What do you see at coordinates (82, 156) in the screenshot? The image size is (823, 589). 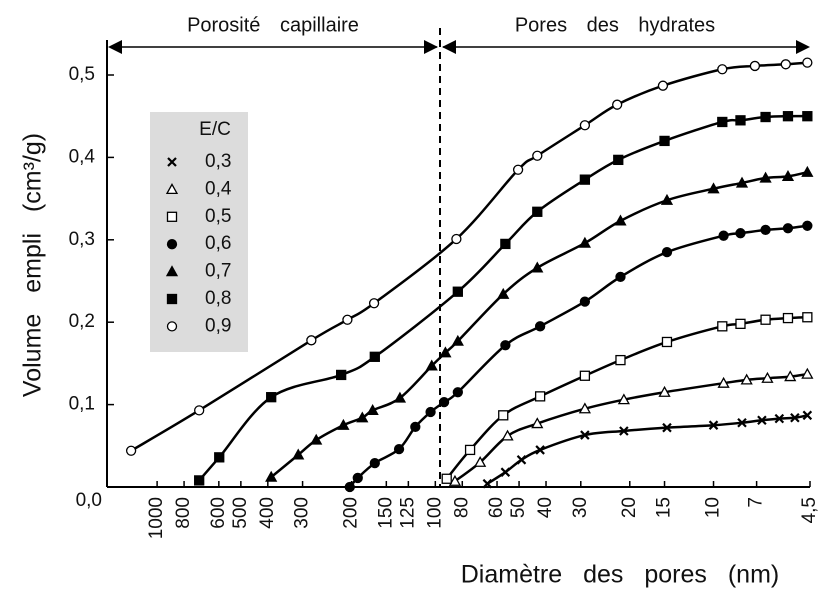 I see `y-tick-label: 0,4` at bounding box center [82, 156].